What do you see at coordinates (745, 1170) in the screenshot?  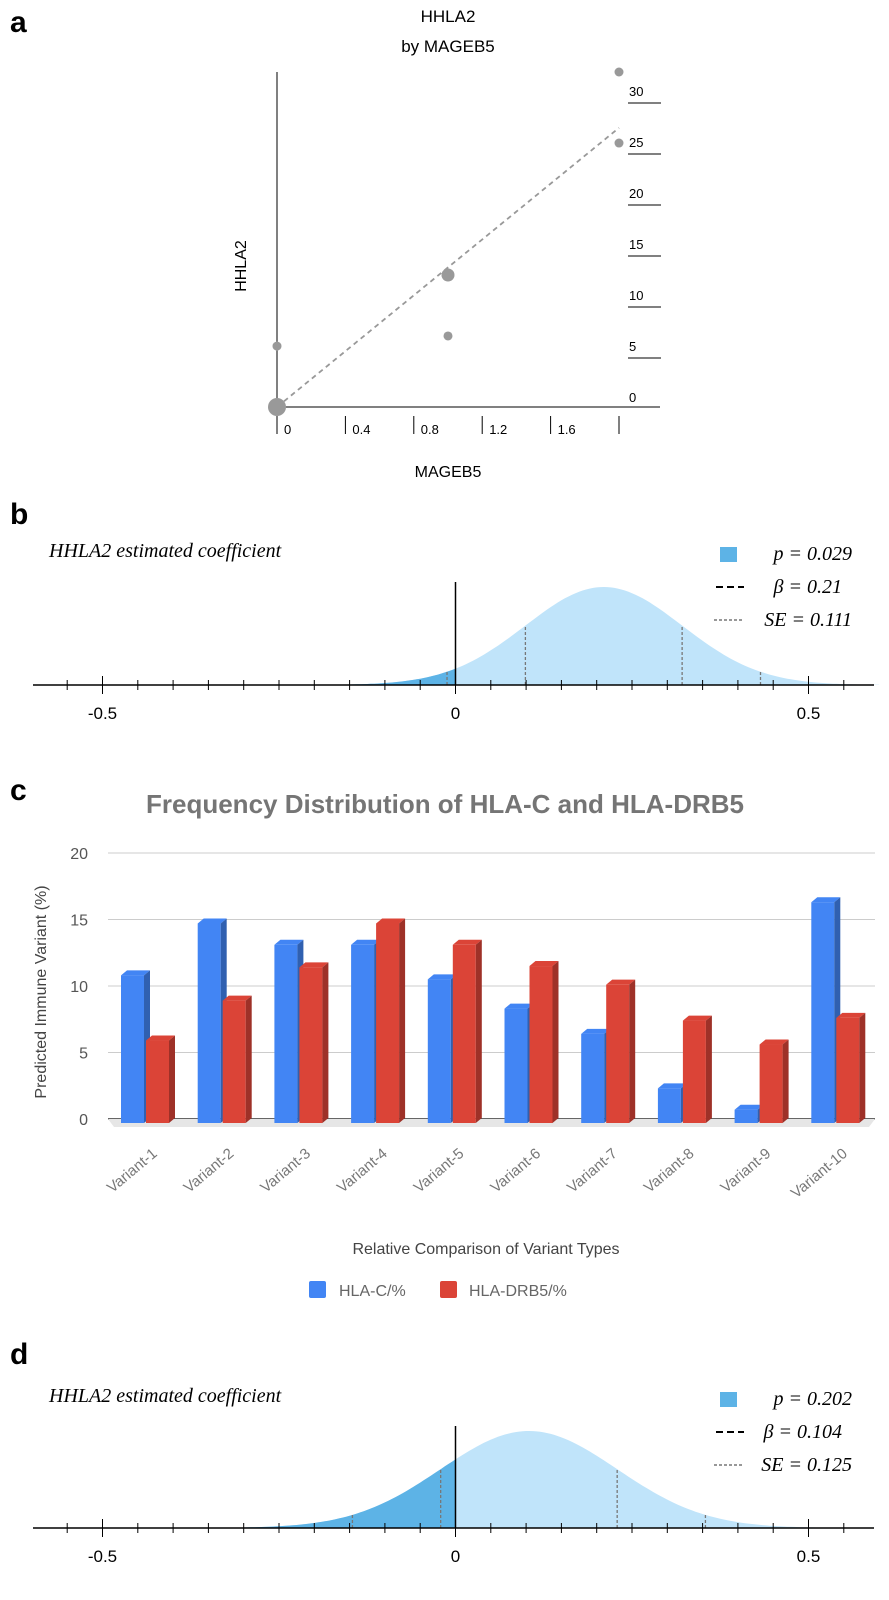 I see `x-tick-label: Variant-9` at bounding box center [745, 1170].